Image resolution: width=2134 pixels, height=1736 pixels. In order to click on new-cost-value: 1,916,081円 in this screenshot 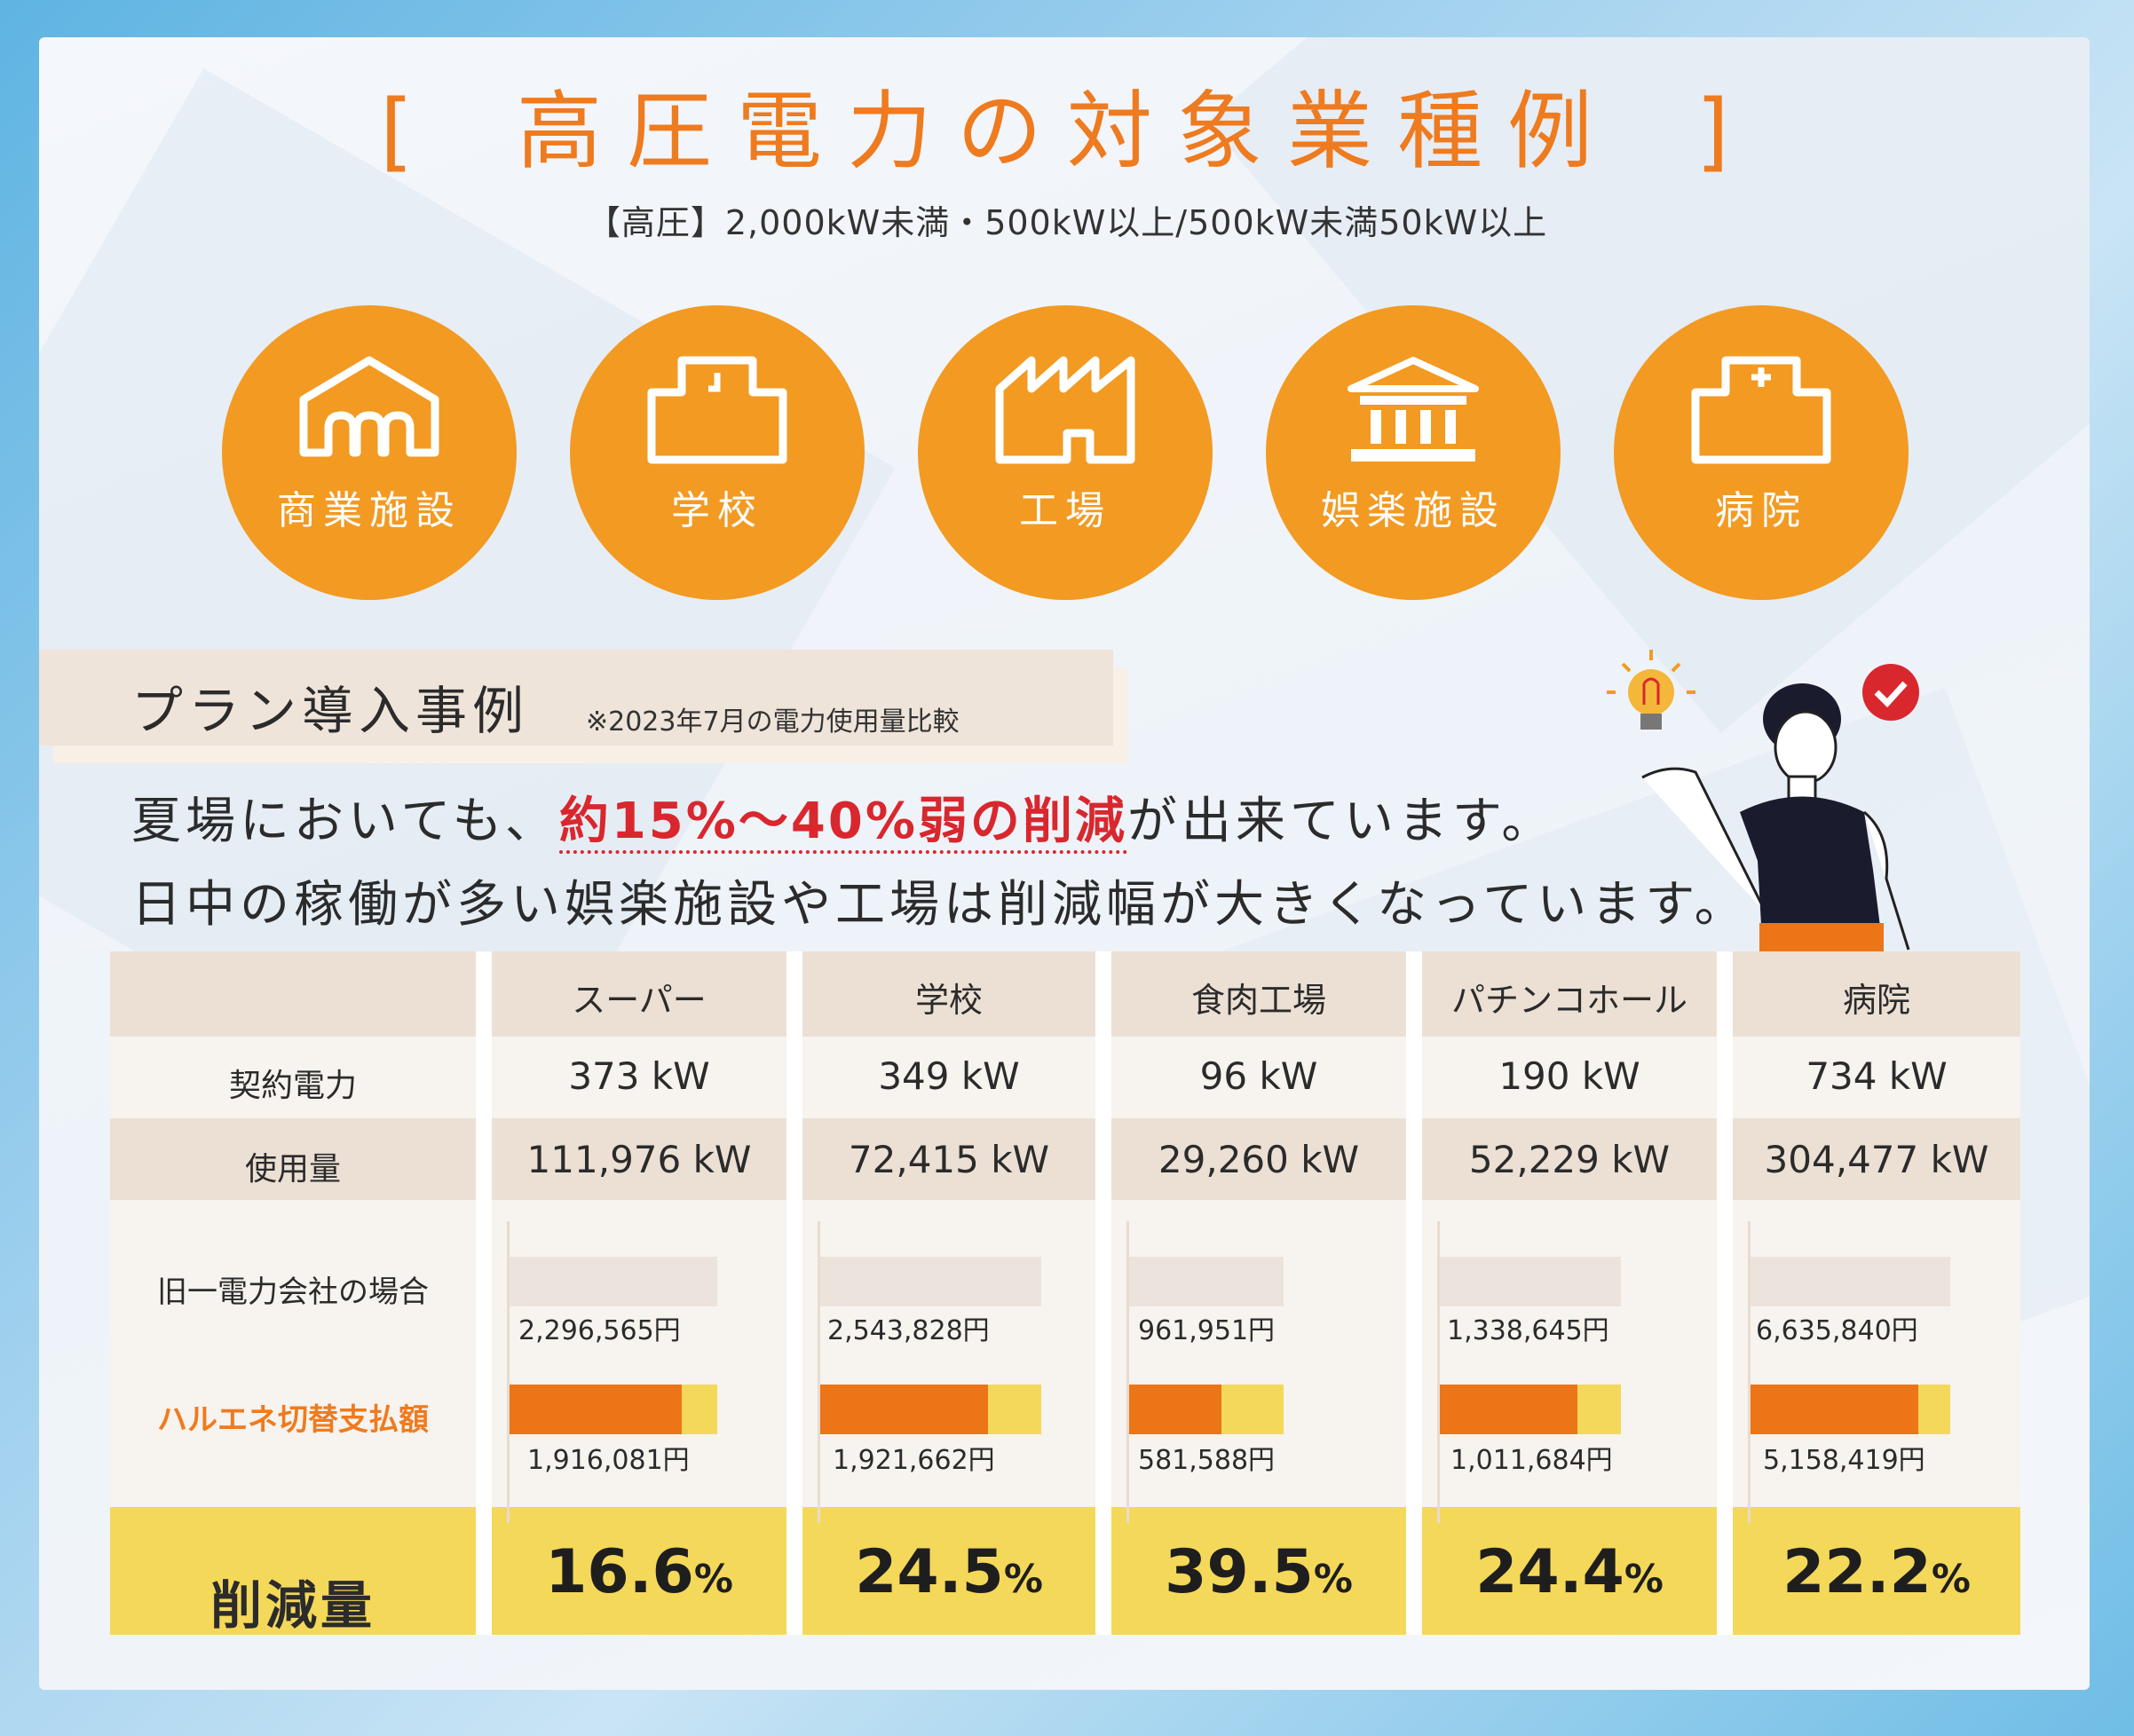, I will do `click(608, 1460)`.